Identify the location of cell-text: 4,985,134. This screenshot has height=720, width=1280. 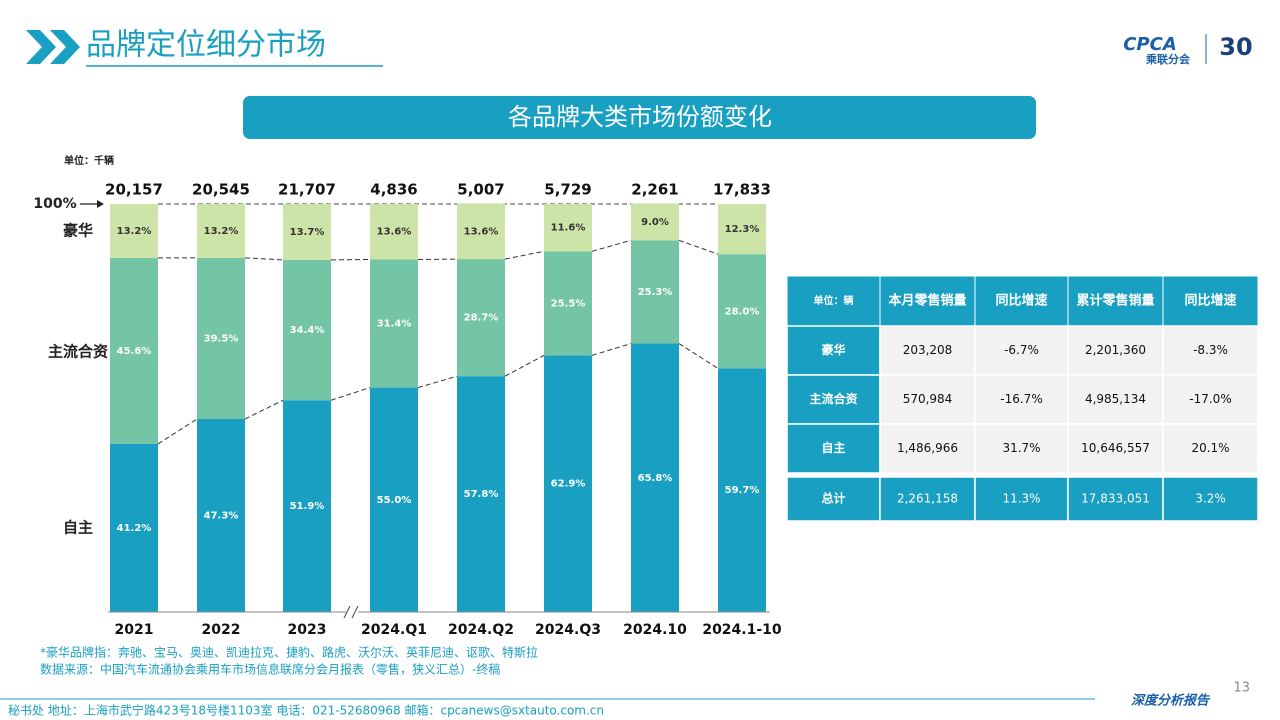
(1115, 399).